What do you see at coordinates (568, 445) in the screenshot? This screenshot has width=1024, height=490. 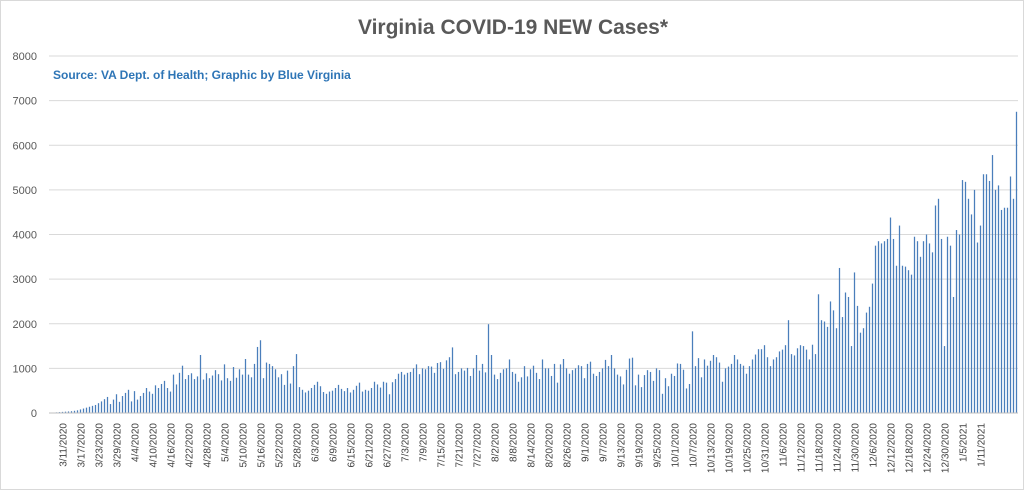 I see `x-tick-label: 8/26/2020` at bounding box center [568, 445].